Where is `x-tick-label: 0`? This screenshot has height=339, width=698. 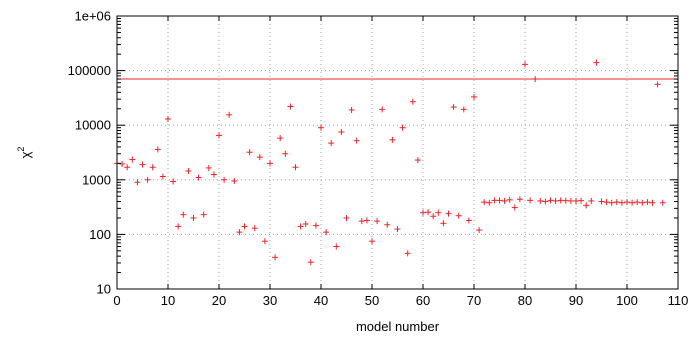 x-tick-label: 0 is located at coordinates (116, 300).